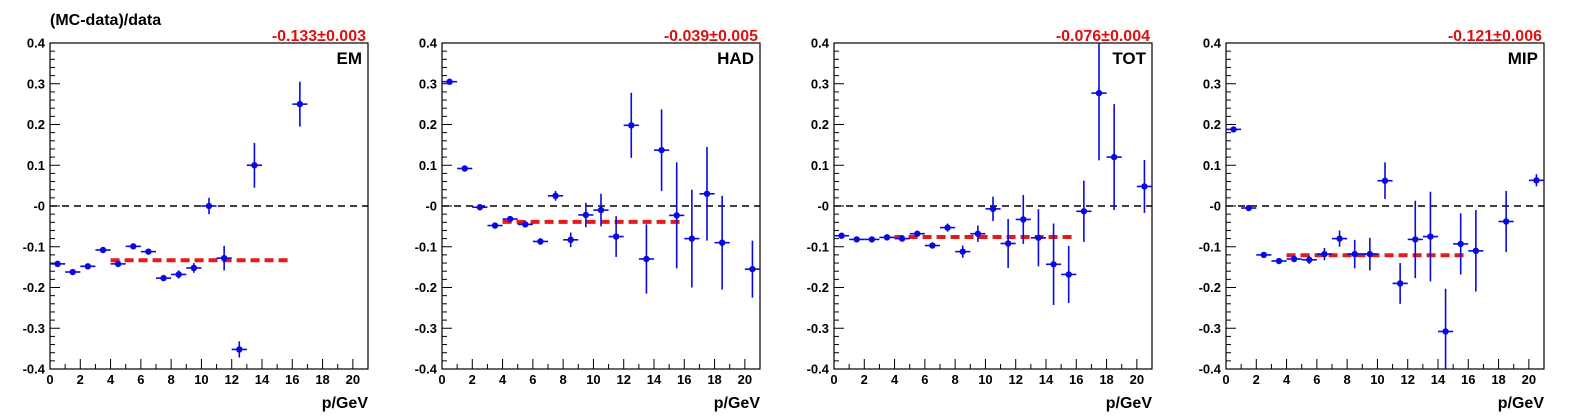 This screenshot has height=419, width=1575. Describe the element at coordinates (818, 246) in the screenshot. I see `panel-tot-ytick-label: -0.1` at that location.